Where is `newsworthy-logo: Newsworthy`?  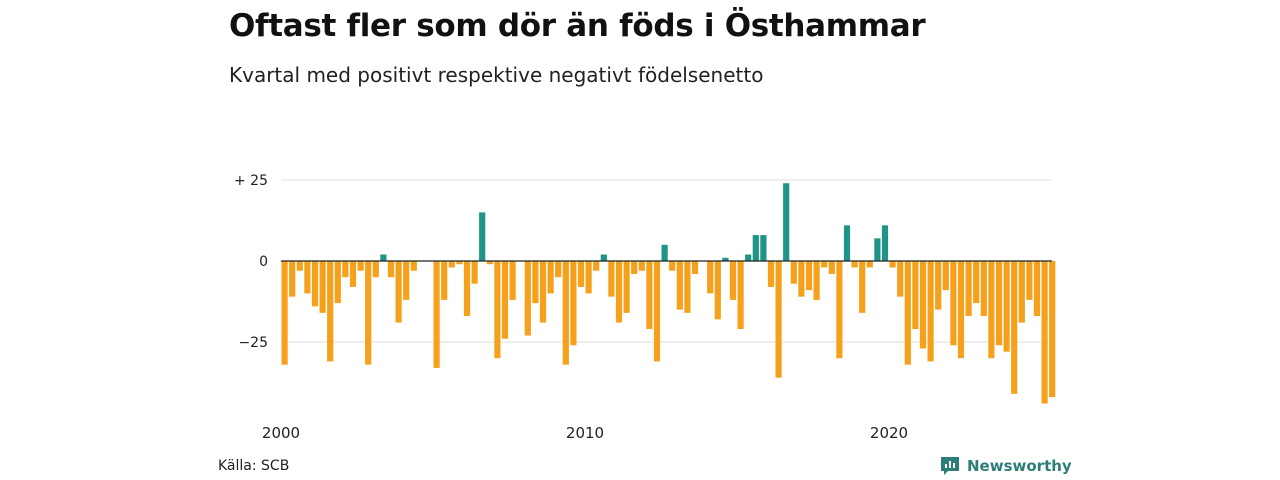
newsworthy-logo: Newsworthy is located at coordinates (1005, 466).